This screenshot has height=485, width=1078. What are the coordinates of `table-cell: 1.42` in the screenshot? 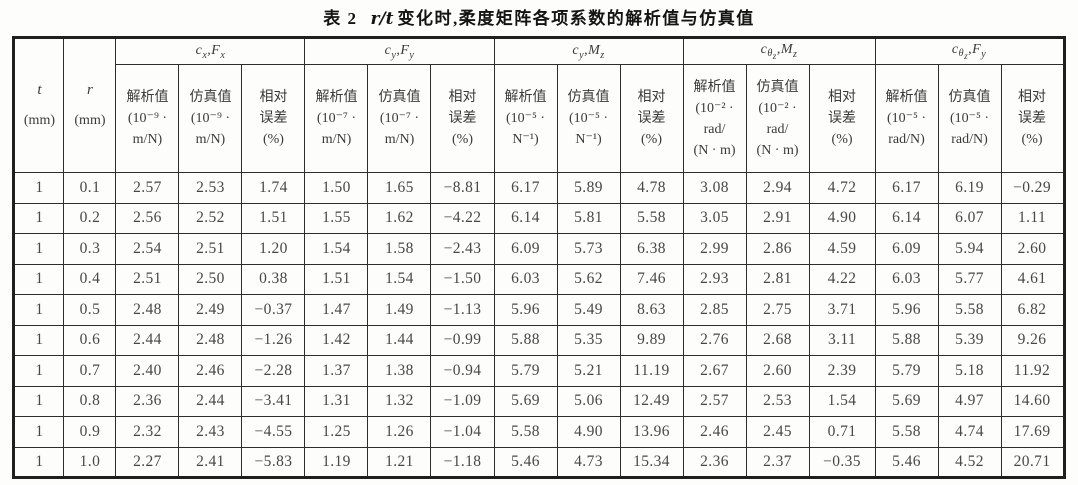 It's located at (336, 340).